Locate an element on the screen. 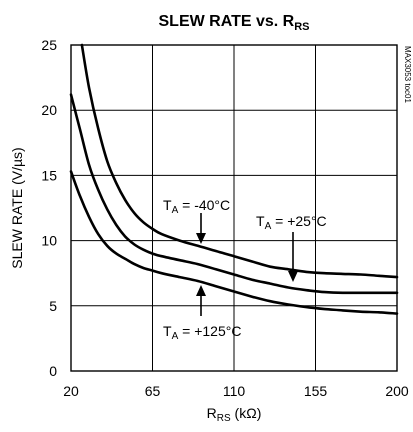 This screenshot has width=413, height=432. y-tick-label: 15 is located at coordinates (49, 175).